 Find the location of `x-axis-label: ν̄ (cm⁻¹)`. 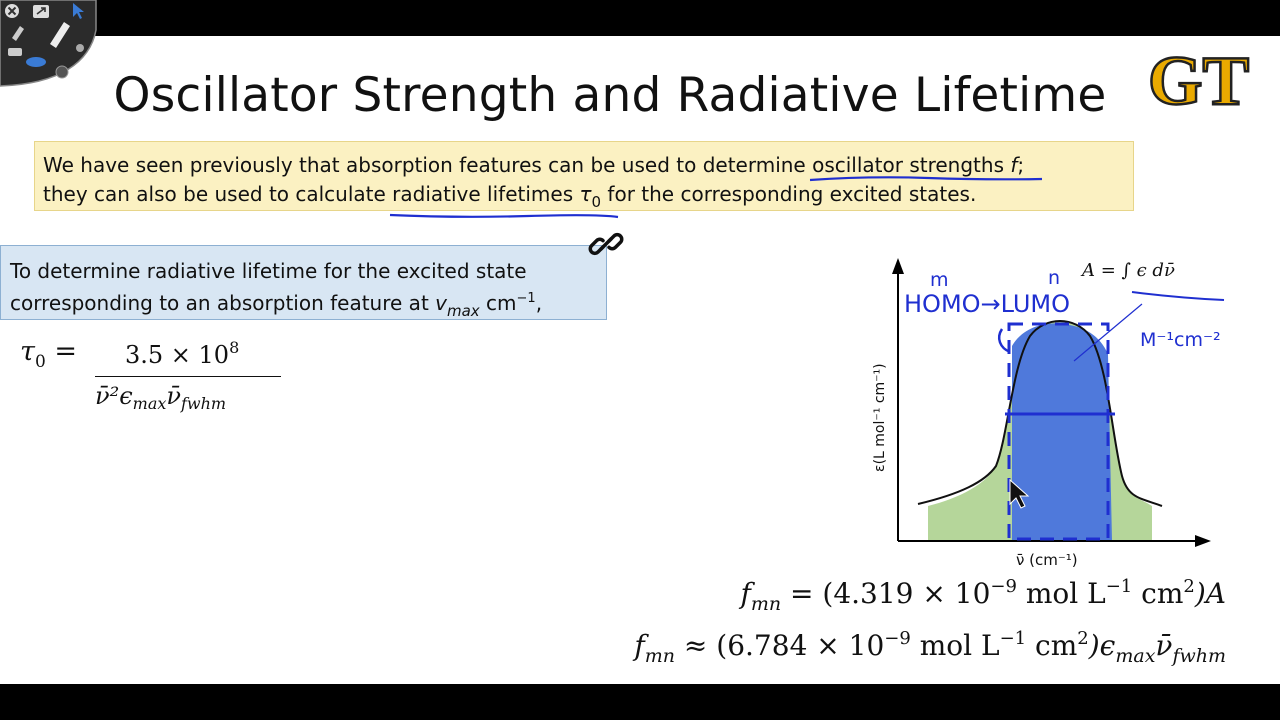

x-axis-label: ν̄ (cm⁻¹) is located at coordinates (1047, 560).